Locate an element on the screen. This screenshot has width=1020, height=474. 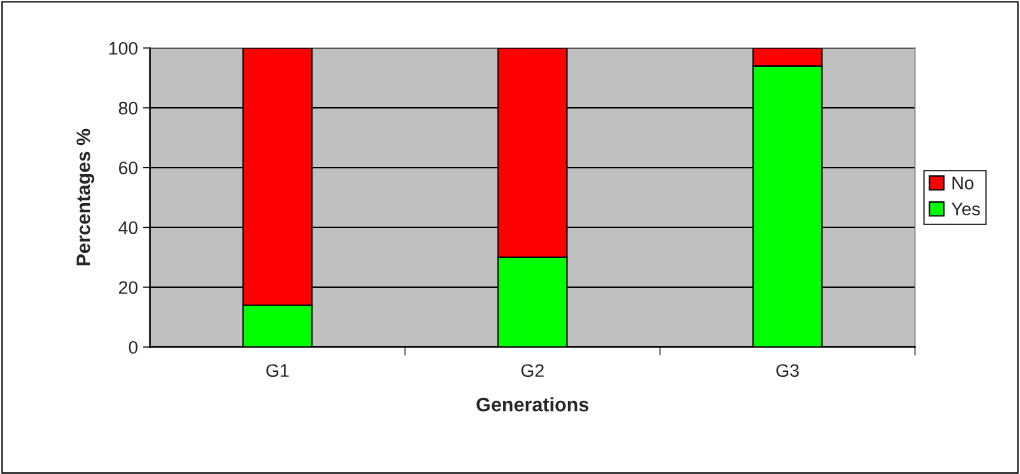
x-tick-label: G2 is located at coordinates (532, 370).